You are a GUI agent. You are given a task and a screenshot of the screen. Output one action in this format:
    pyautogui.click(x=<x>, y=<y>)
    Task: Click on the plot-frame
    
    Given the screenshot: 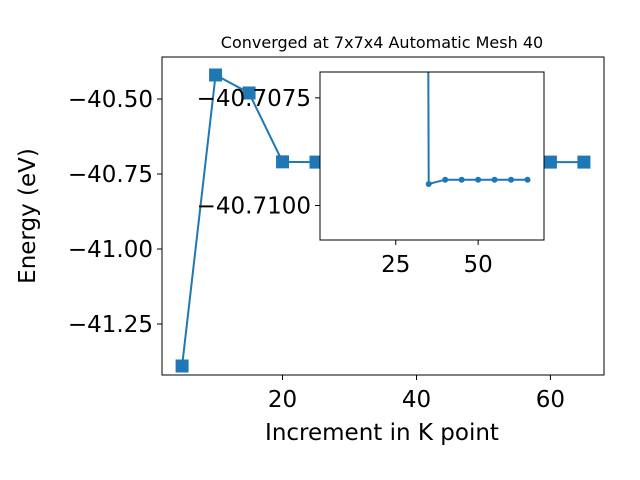 What is the action you would take?
    pyautogui.click(x=432, y=156)
    